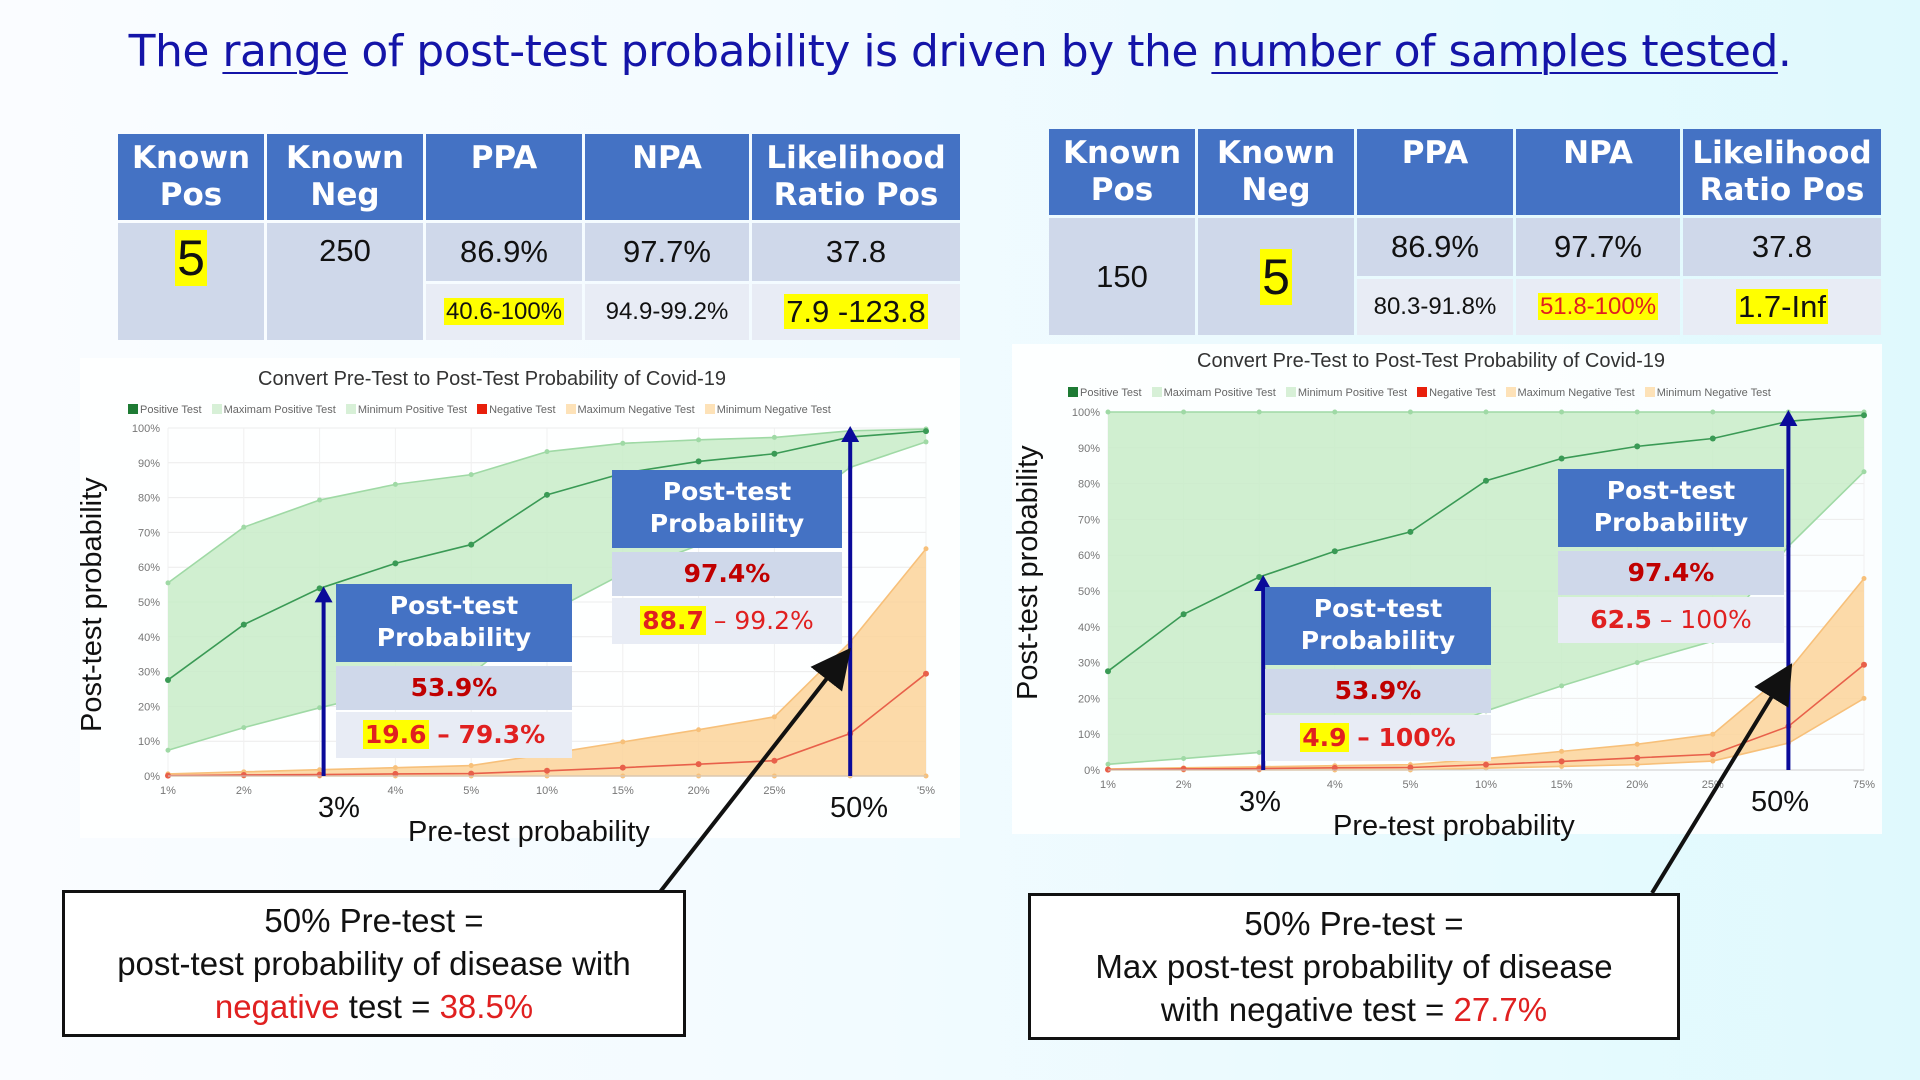 This screenshot has height=1080, width=1920. Describe the element at coordinates (339, 808) in the screenshot. I see `marker-3pct-left: 3%` at that location.